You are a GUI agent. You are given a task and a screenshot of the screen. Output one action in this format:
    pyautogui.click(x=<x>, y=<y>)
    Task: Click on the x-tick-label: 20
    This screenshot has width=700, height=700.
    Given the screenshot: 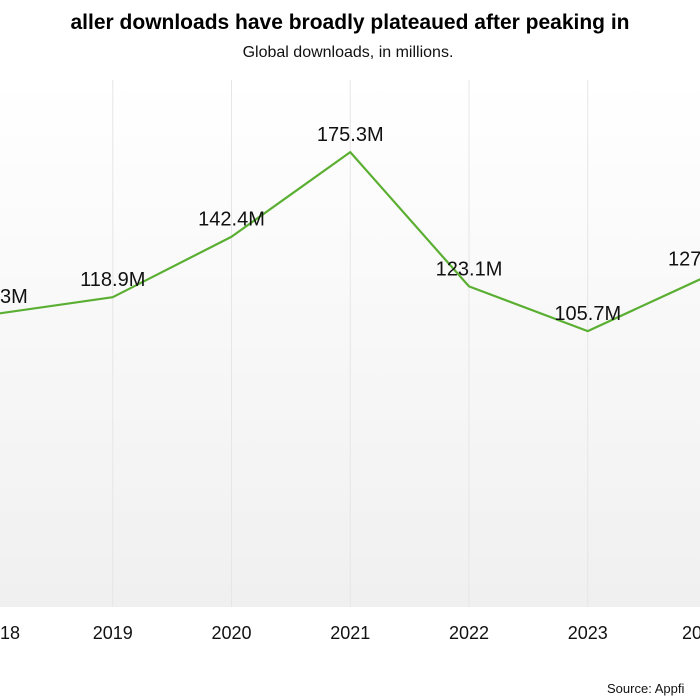 What is the action you would take?
    pyautogui.click(x=691, y=633)
    